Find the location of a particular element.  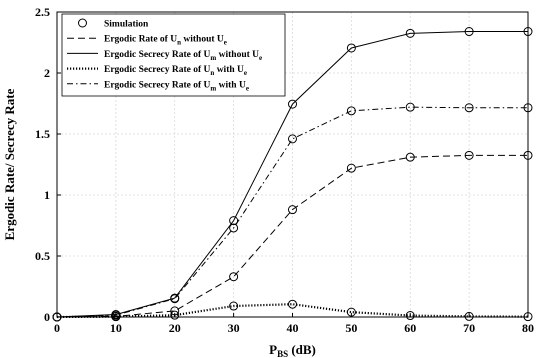

marker-s3-p4 is located at coordinates (292, 139).